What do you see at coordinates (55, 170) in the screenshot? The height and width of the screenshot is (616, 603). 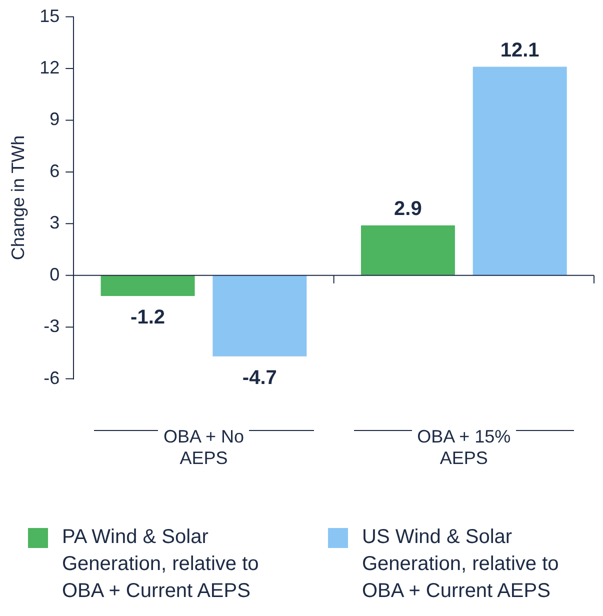 I see `y-tick-label: 6` at bounding box center [55, 170].